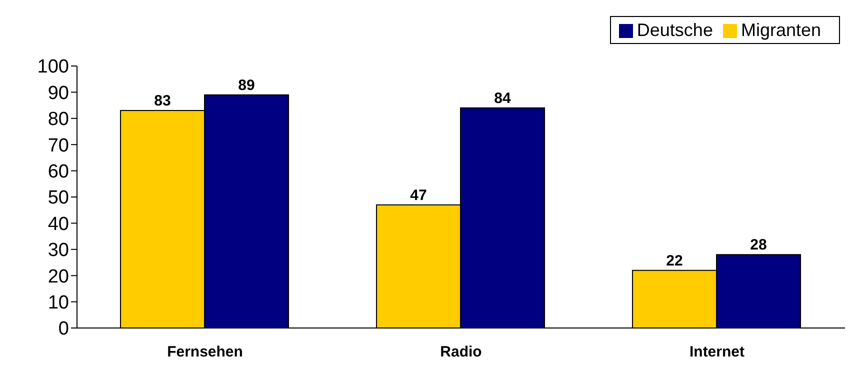 This screenshot has height=383, width=864. Describe the element at coordinates (53, 67) in the screenshot. I see `y-tick-label: 100` at that location.